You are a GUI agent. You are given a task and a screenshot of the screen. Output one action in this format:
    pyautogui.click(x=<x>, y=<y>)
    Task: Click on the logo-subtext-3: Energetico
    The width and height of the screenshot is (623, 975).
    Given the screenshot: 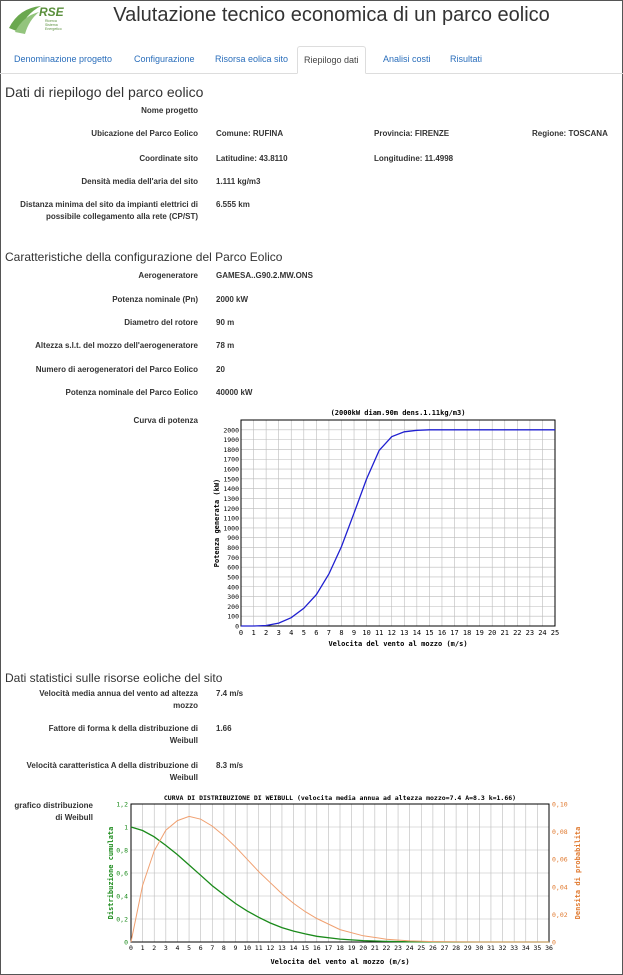 What is the action you would take?
    pyautogui.click(x=53, y=29)
    